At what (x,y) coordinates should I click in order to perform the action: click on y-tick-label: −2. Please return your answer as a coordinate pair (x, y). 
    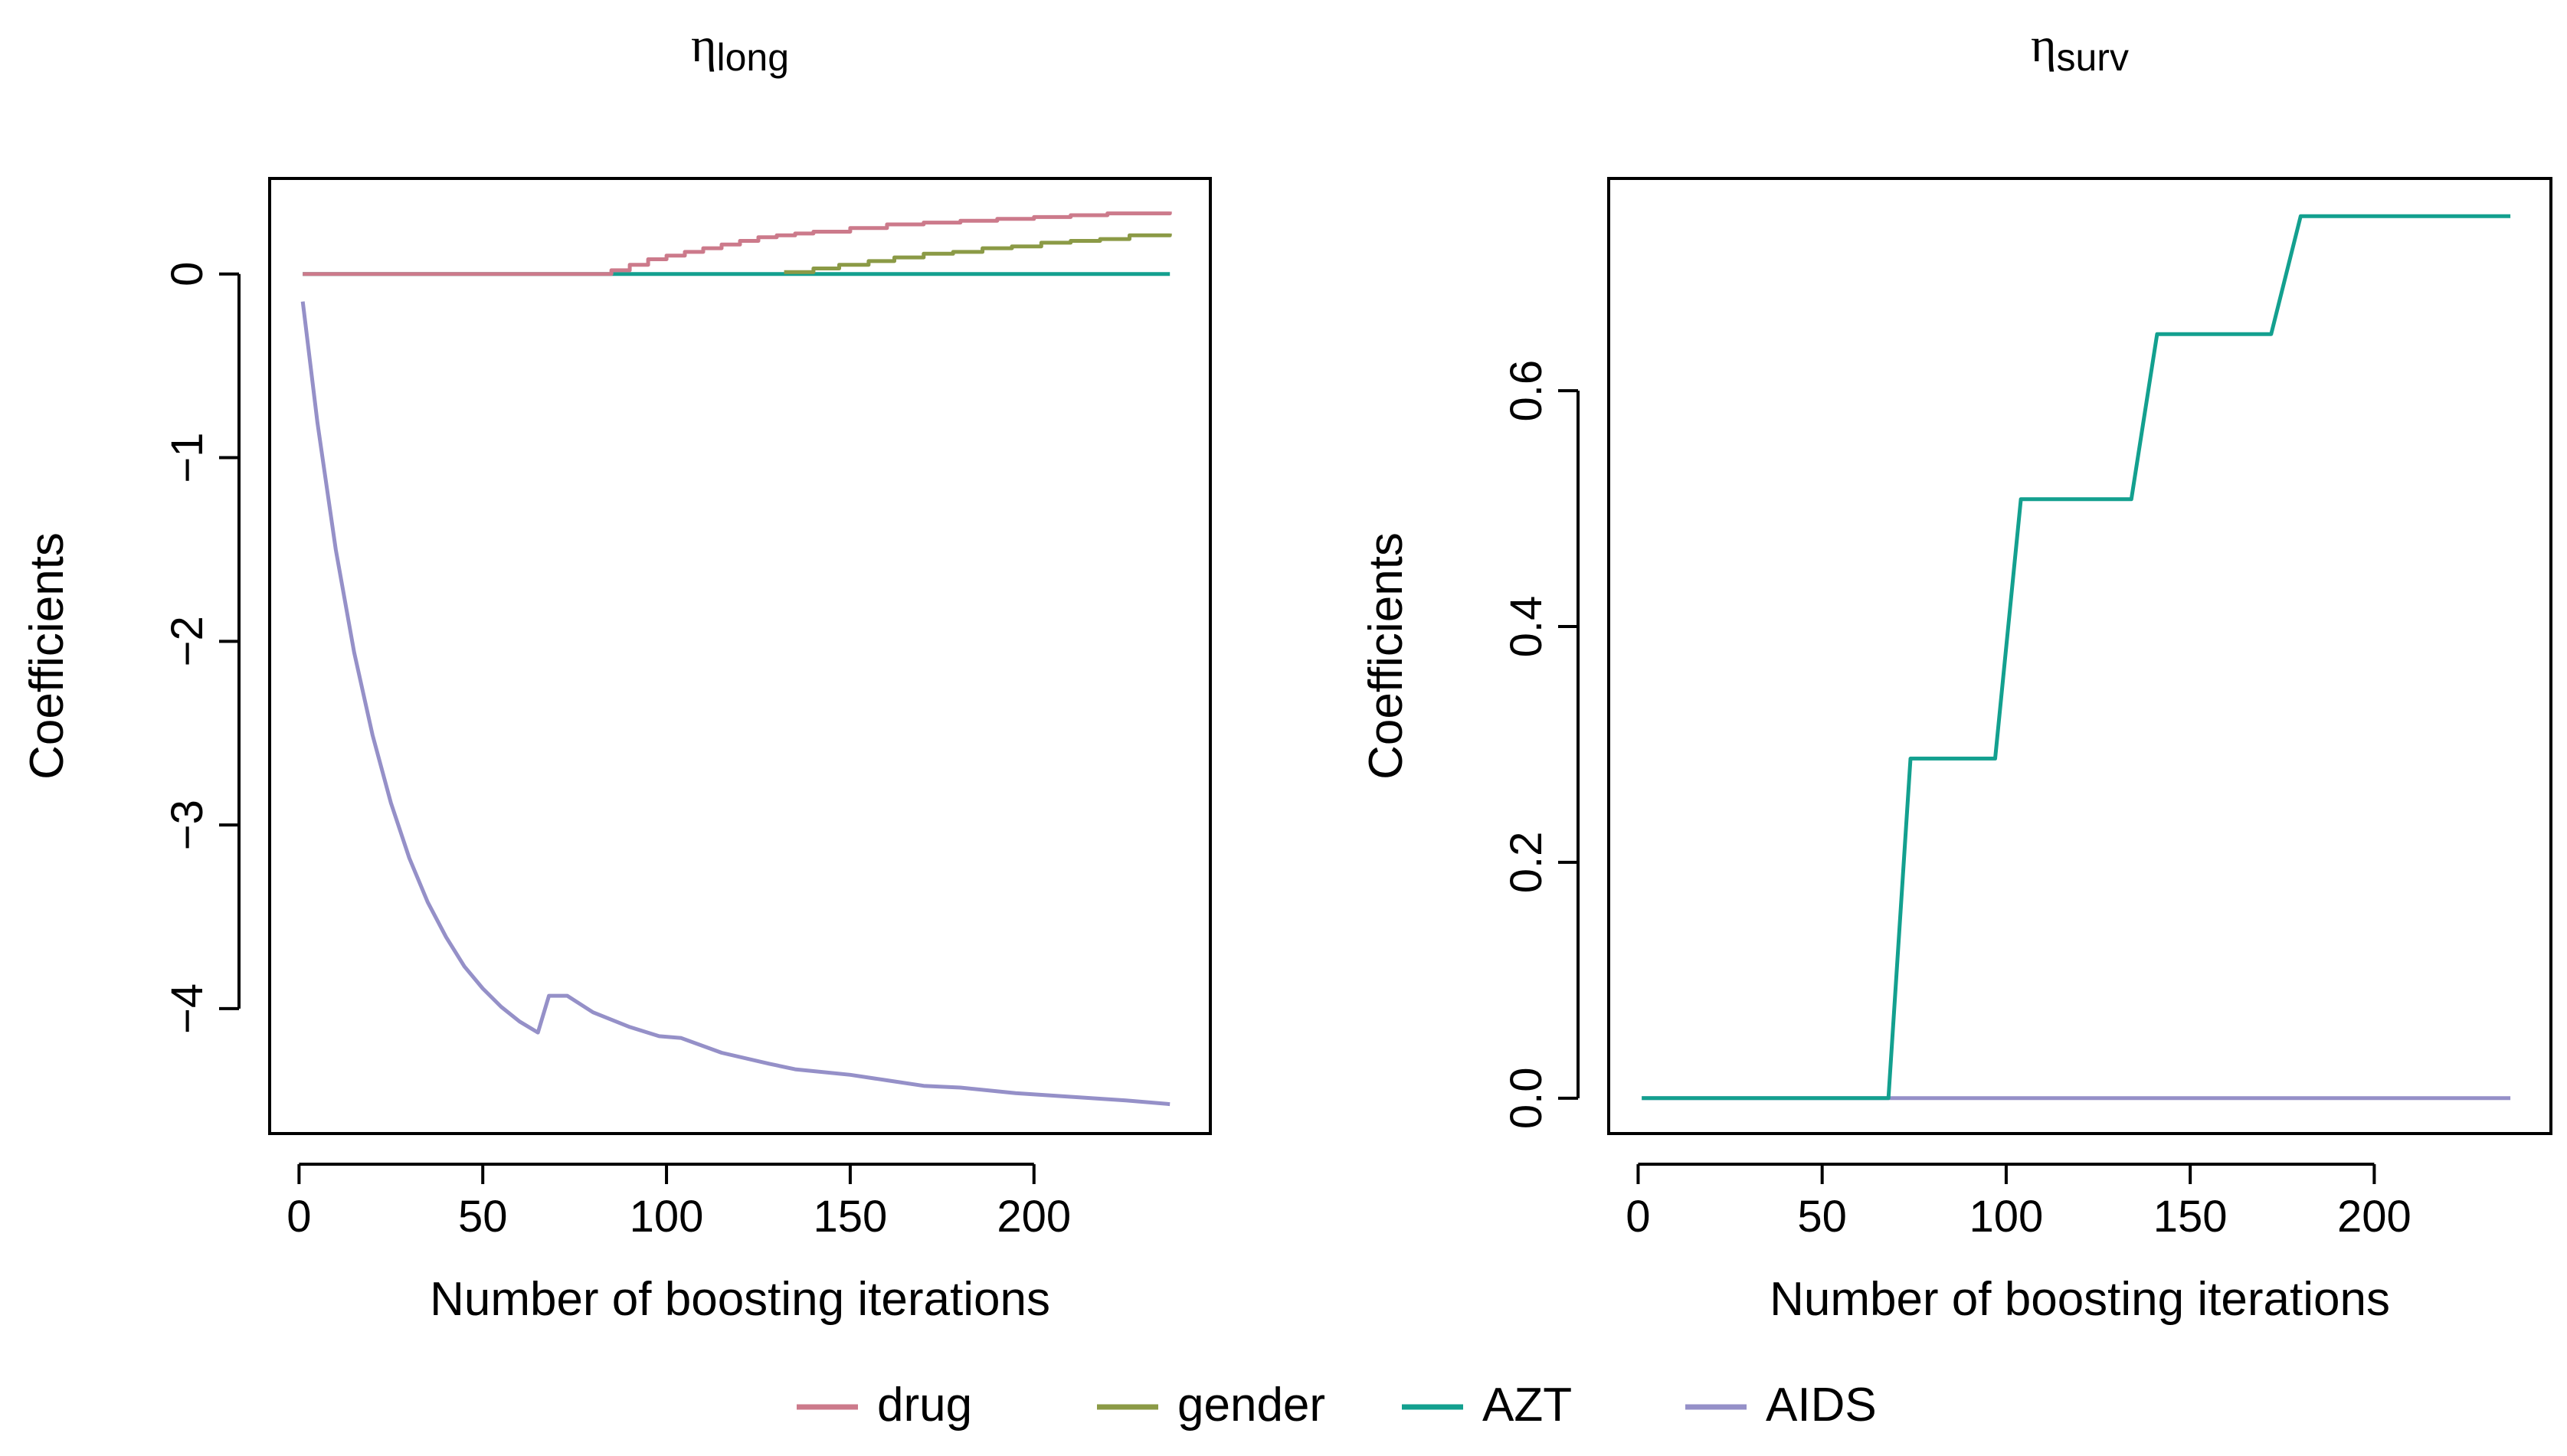
    Looking at the image, I should click on (187, 641).